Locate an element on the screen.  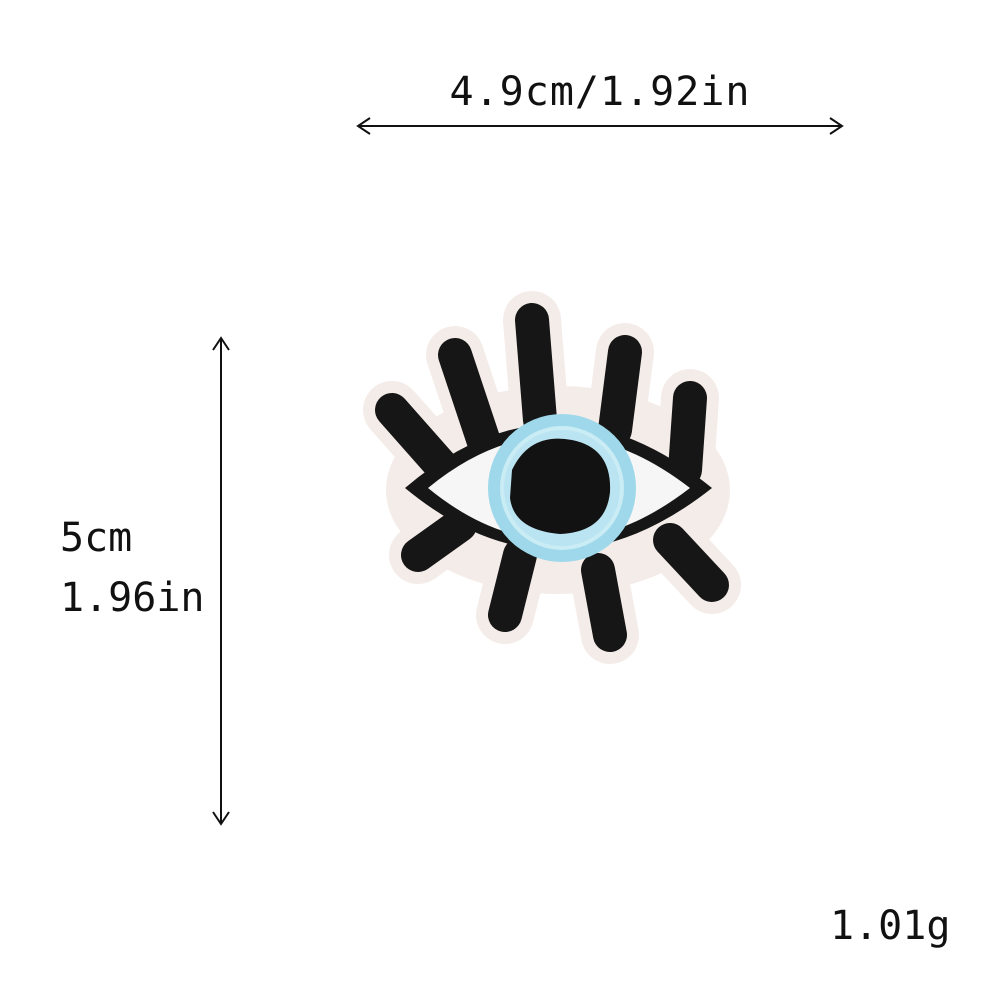
height-cm-label: 5cm is located at coordinates (96, 538).